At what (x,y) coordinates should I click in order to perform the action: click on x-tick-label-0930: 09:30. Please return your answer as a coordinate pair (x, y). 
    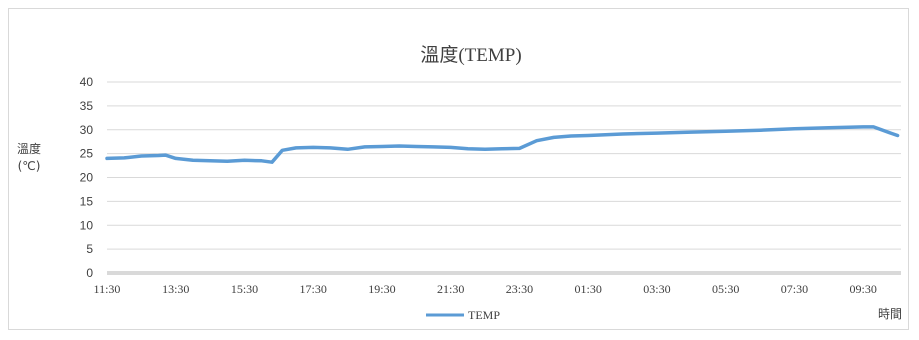
    Looking at the image, I should click on (863, 289).